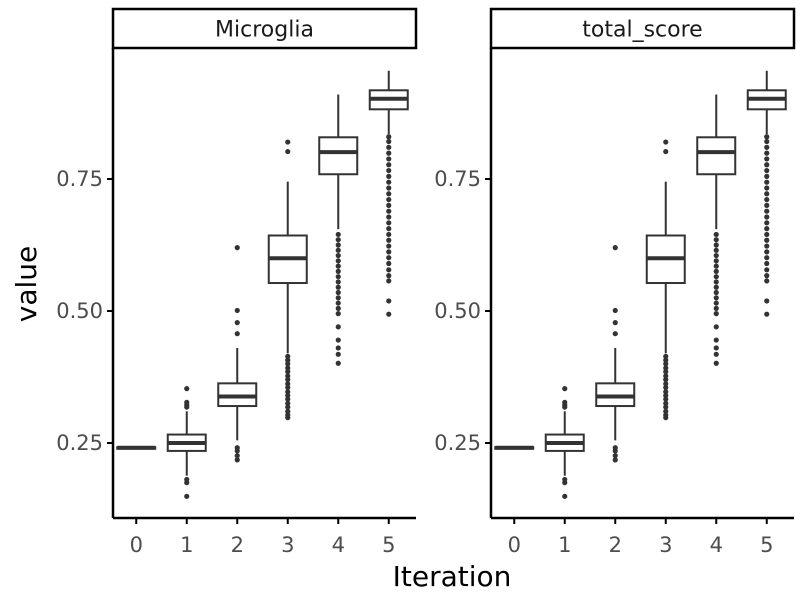  What do you see at coordinates (79, 311) in the screenshot?
I see `y-tick-label: 0.50` at bounding box center [79, 311].